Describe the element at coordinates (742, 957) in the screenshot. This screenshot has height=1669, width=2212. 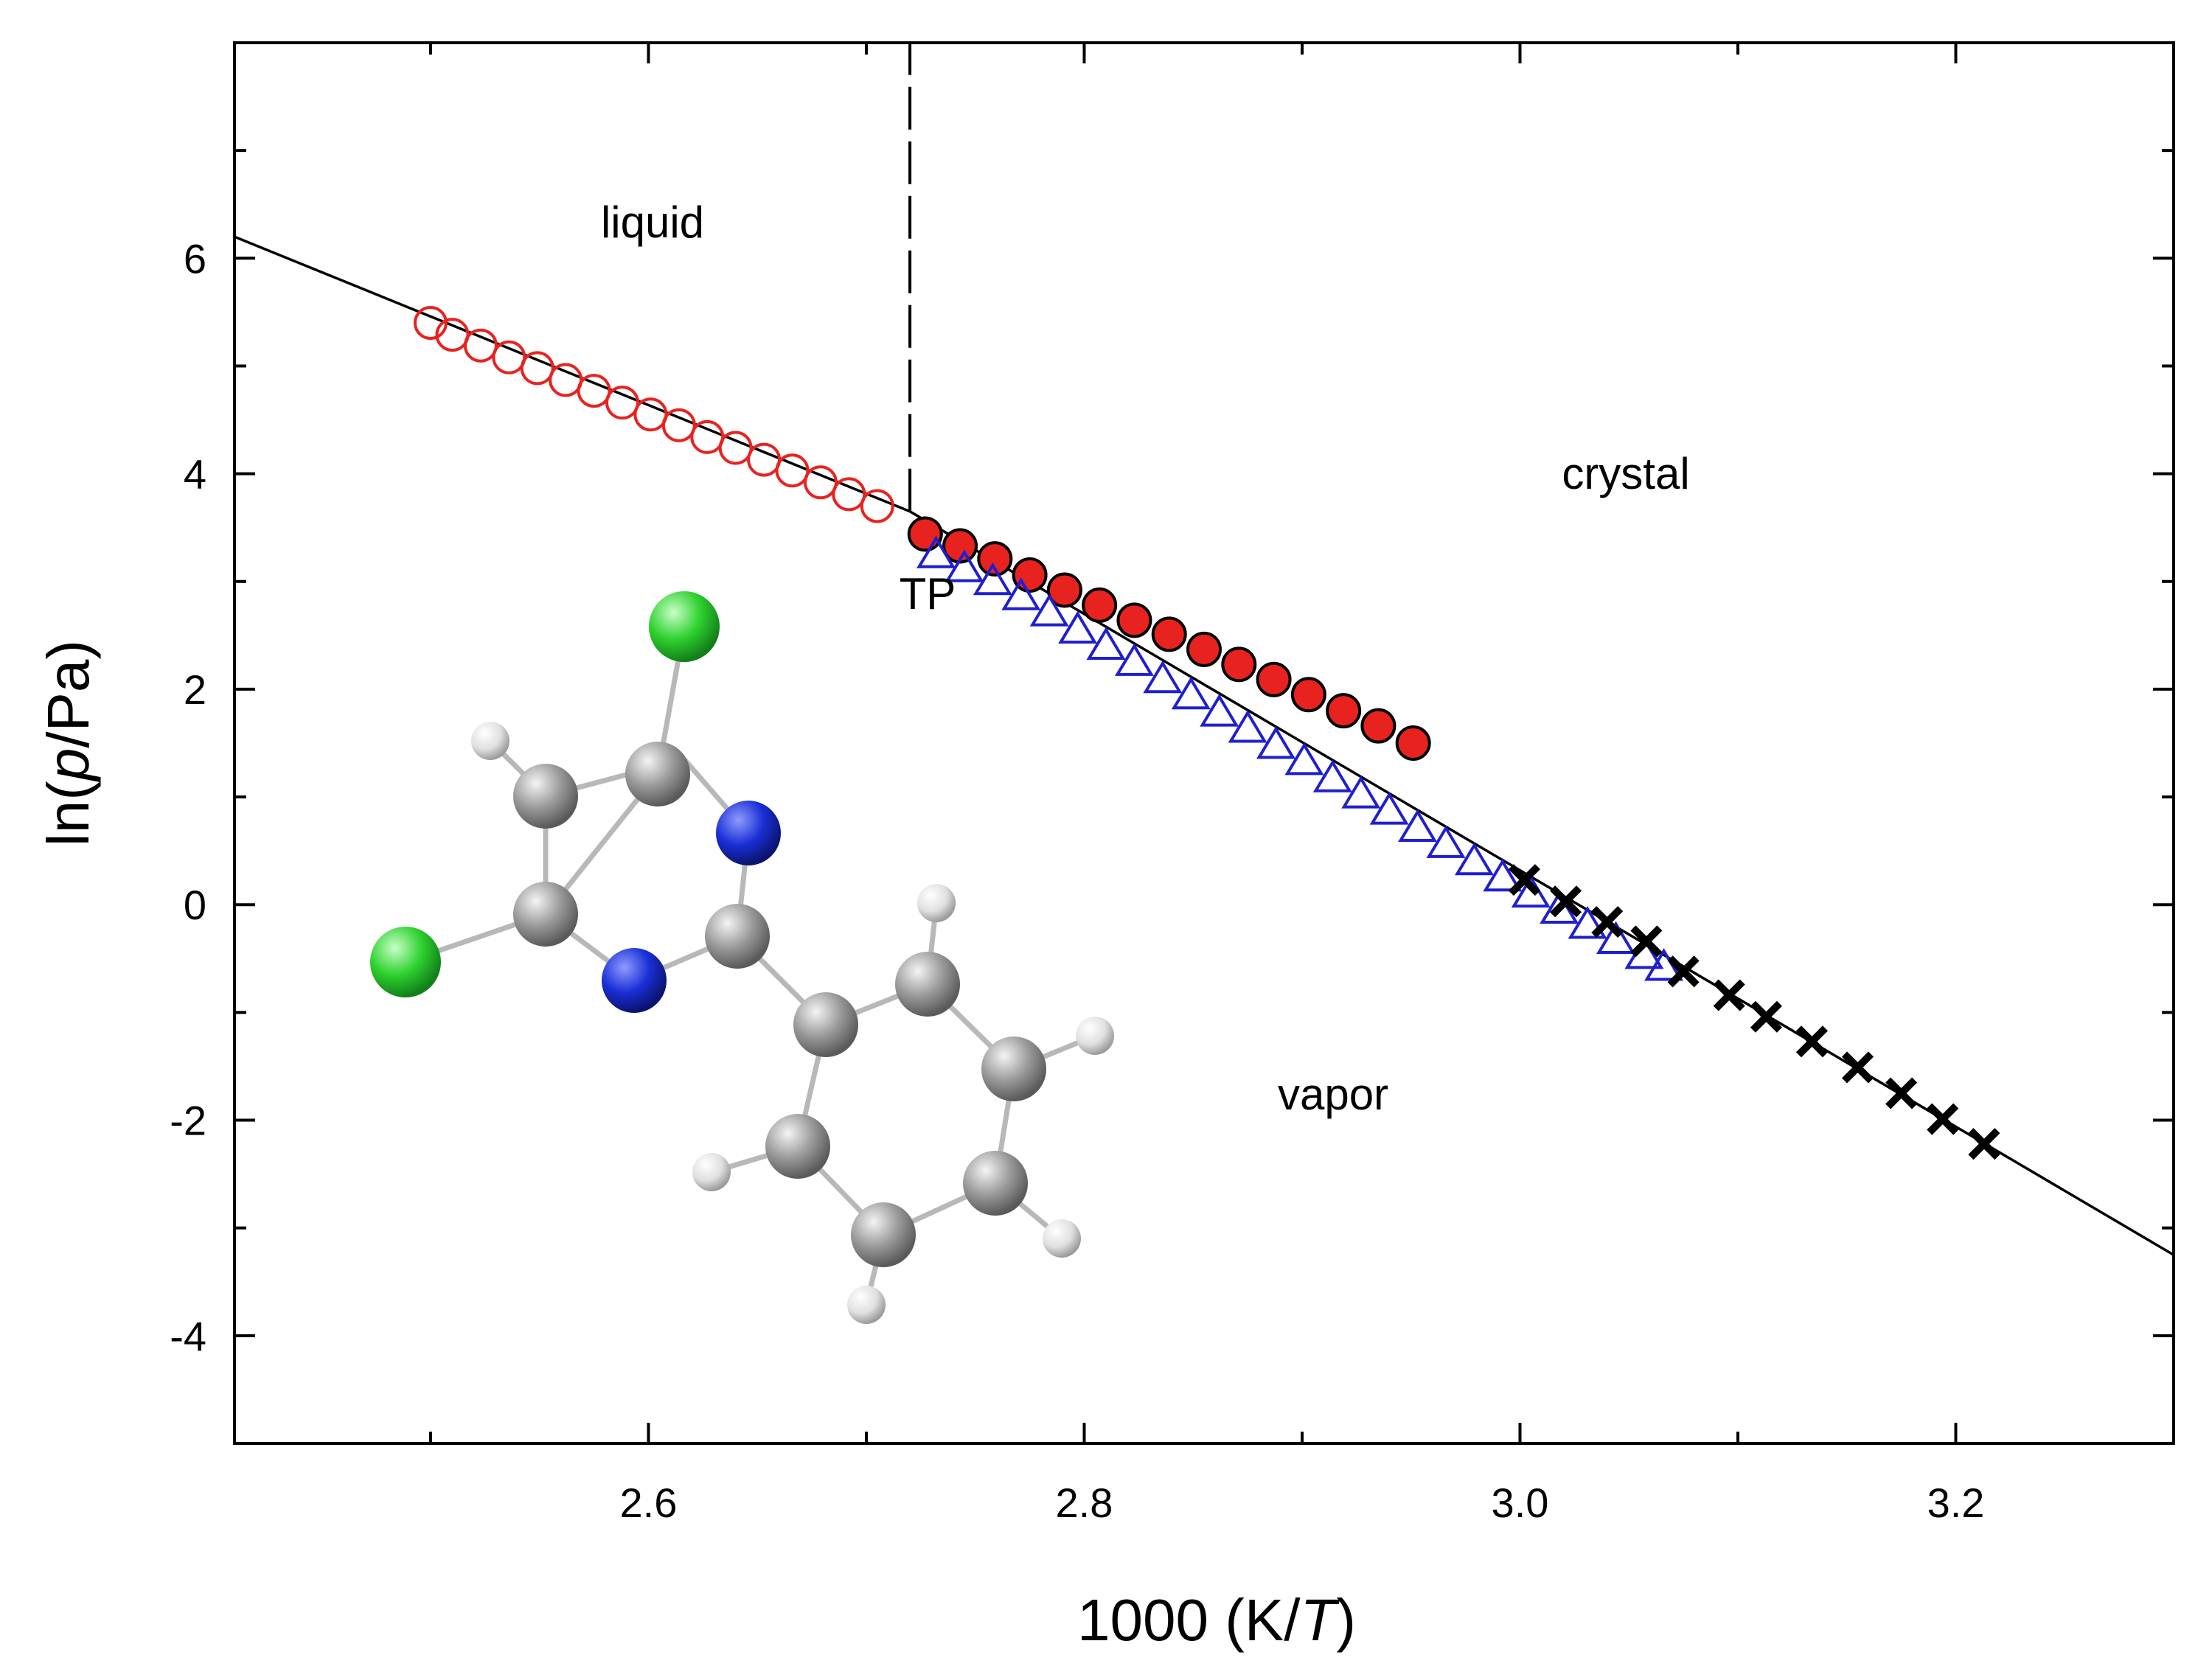
I see `molecule-structure-inset` at that location.